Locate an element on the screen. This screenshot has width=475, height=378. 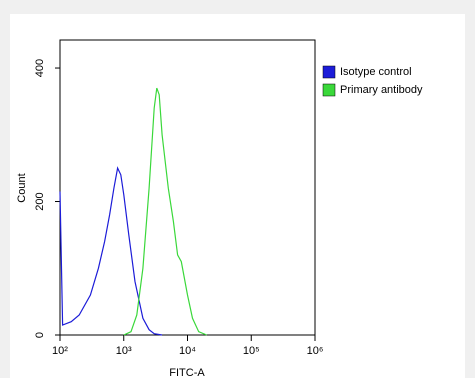
y-axis-title: Count is located at coordinates (22, 187).